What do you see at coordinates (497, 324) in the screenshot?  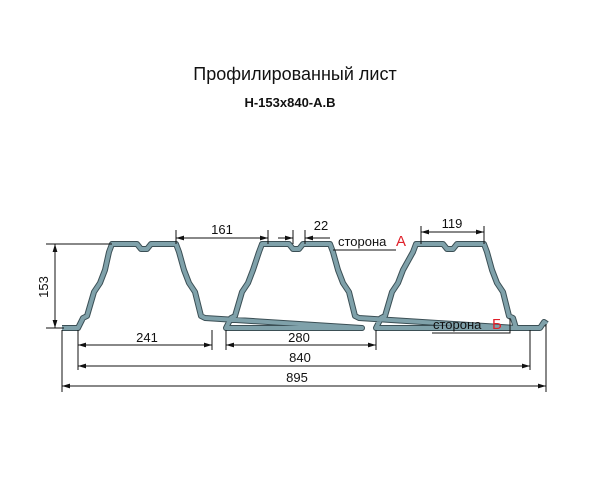 I see `side-b-letter: Б` at bounding box center [497, 324].